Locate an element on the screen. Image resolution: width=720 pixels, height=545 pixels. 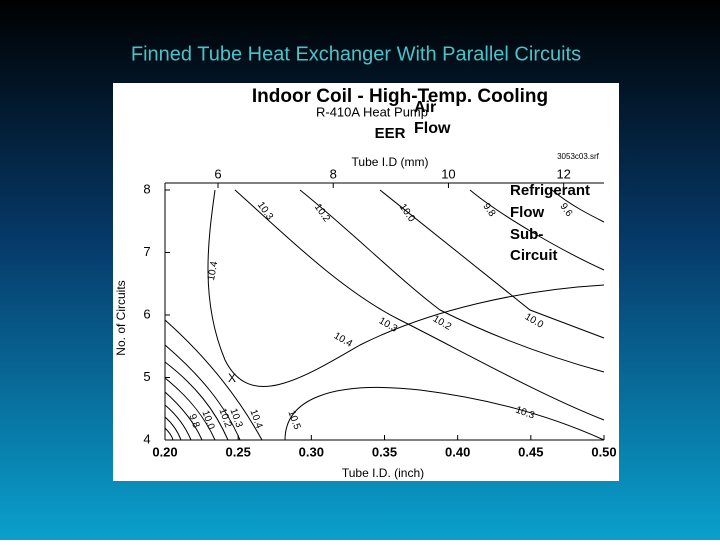
refrigerant-flow-label: Refrigerant Flow Sub- Circuit is located at coordinates (550, 223).